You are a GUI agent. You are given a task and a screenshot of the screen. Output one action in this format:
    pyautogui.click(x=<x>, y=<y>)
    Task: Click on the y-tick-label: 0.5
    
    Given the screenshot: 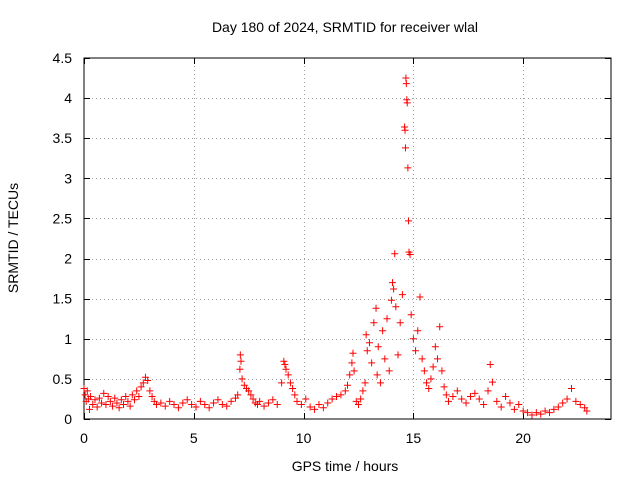 What is the action you would take?
    pyautogui.click(x=63, y=379)
    